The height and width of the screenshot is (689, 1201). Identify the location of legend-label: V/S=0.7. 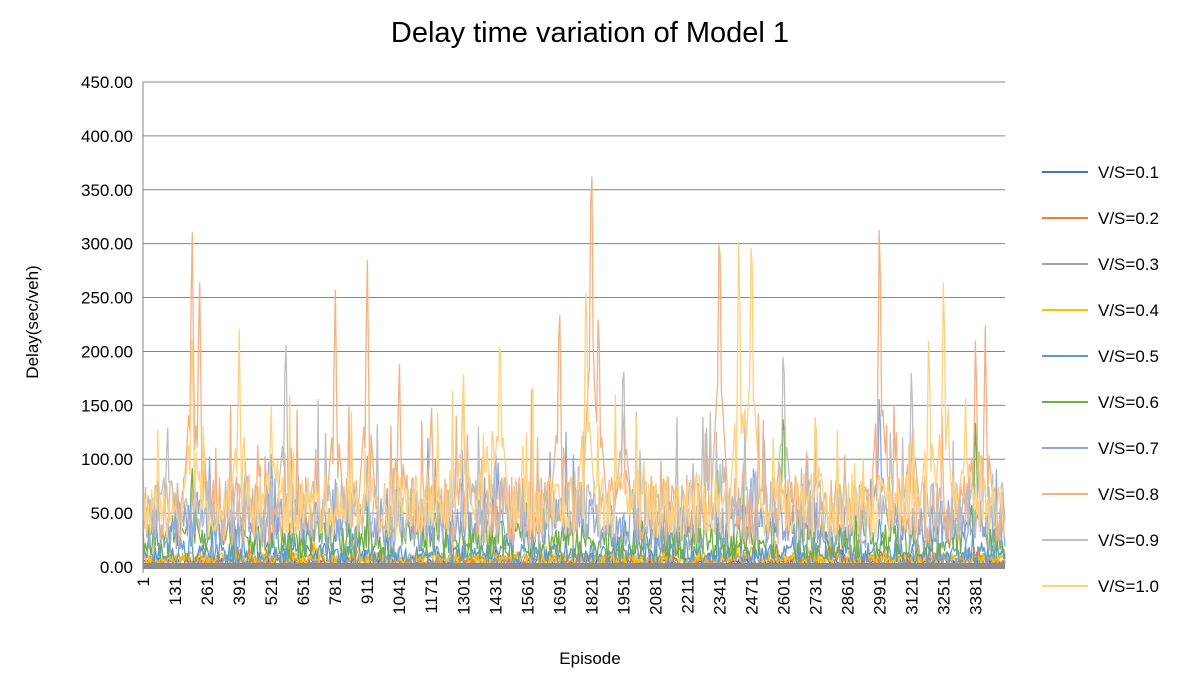
(1128, 448).